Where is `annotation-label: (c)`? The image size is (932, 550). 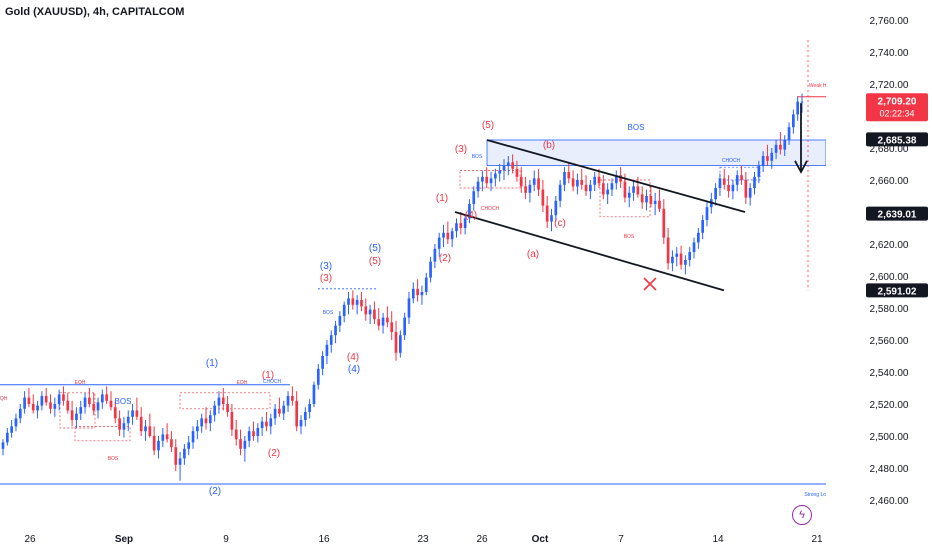
annotation-label: (c) is located at coordinates (560, 223).